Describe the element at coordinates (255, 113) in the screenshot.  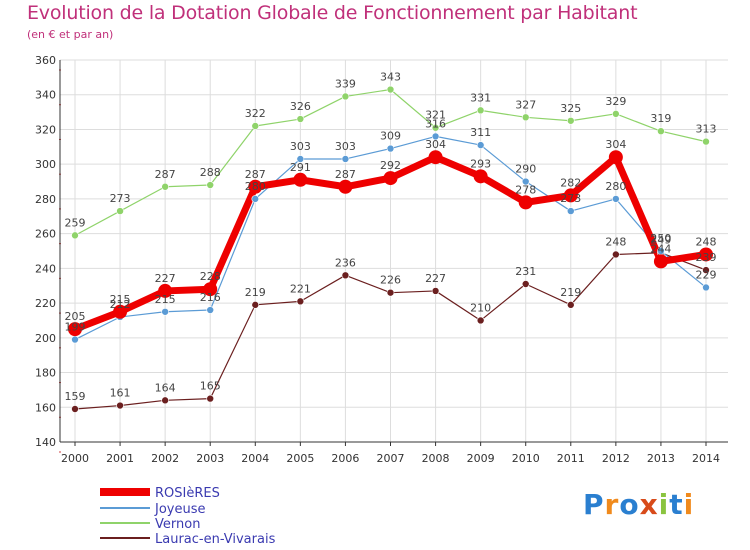
I see `data-label: 322` at that location.